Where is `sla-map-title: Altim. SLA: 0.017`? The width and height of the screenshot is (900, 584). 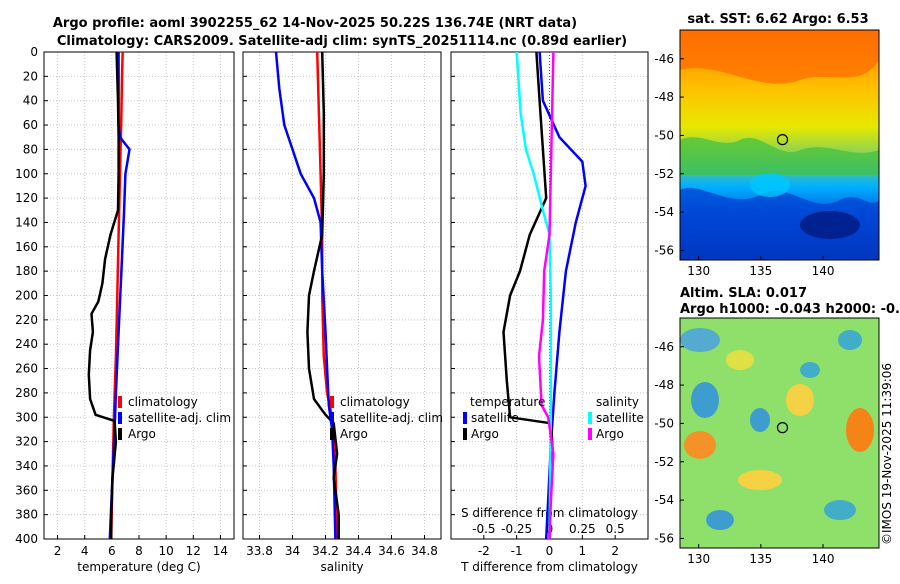
sla-map-title: Altim. SLA: 0.017 is located at coordinates (743, 293).